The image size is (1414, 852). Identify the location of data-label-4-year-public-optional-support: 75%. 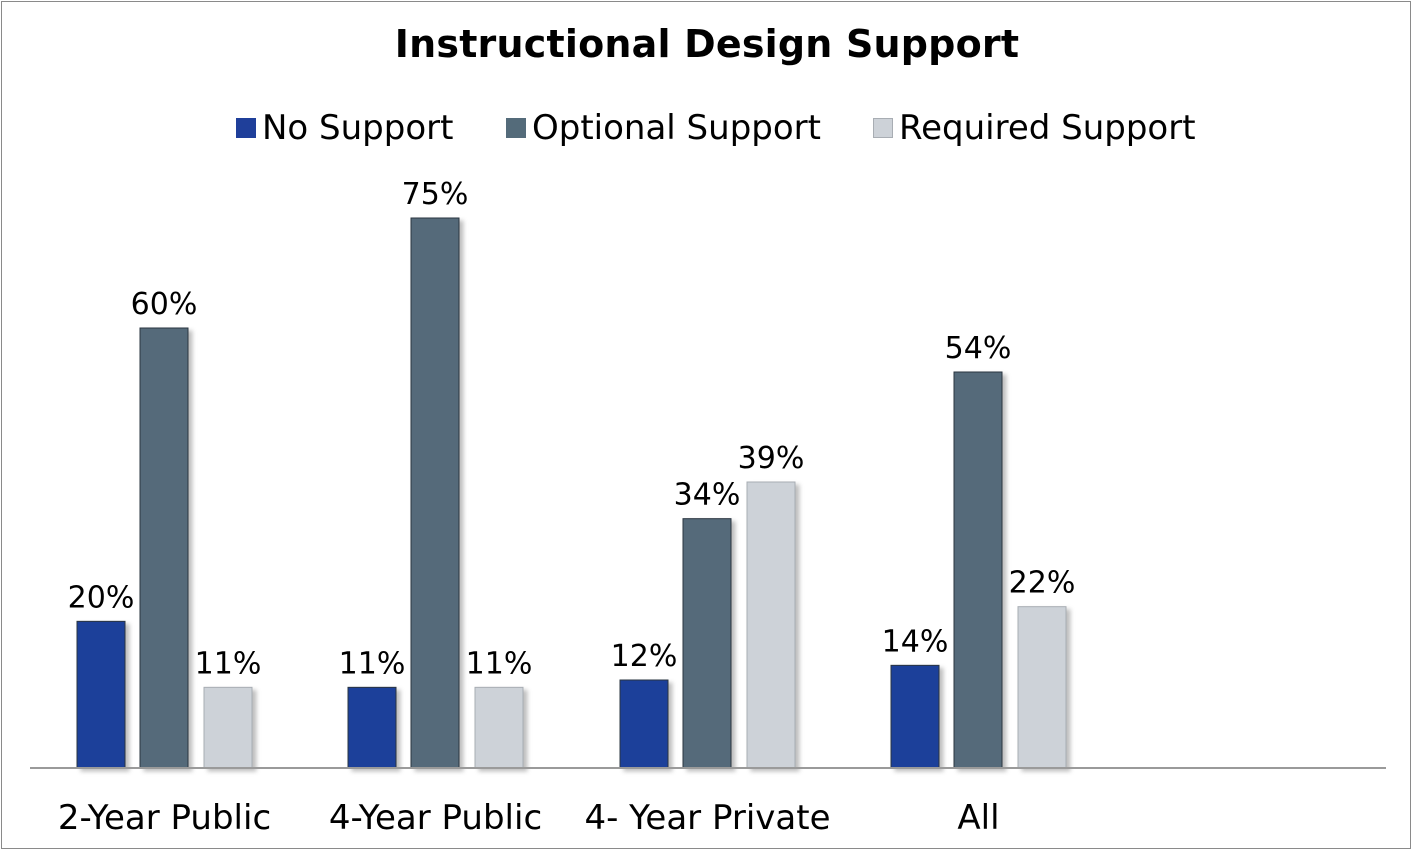
(435, 194).